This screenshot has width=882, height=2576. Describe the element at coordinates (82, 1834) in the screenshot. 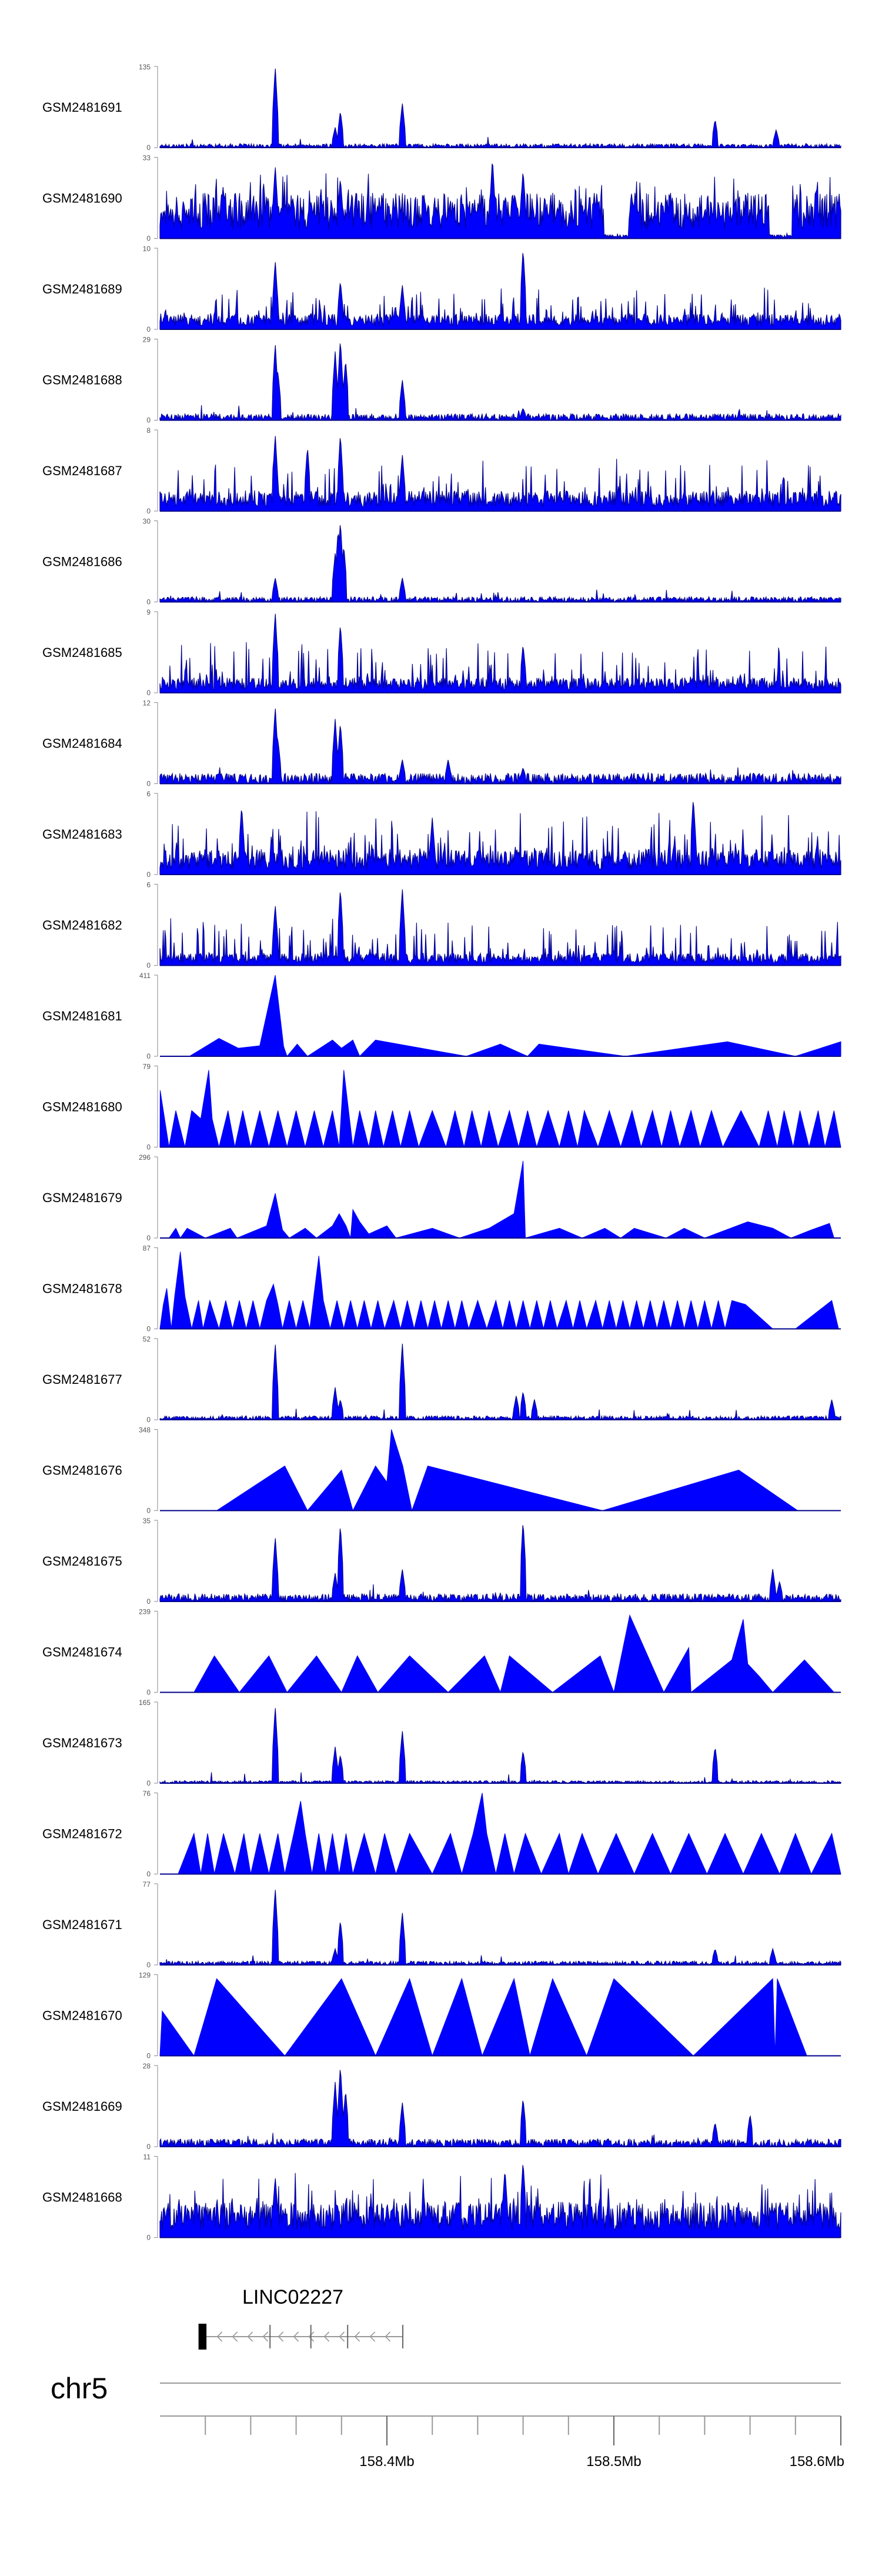

I see `track-label: GSM2481672` at that location.